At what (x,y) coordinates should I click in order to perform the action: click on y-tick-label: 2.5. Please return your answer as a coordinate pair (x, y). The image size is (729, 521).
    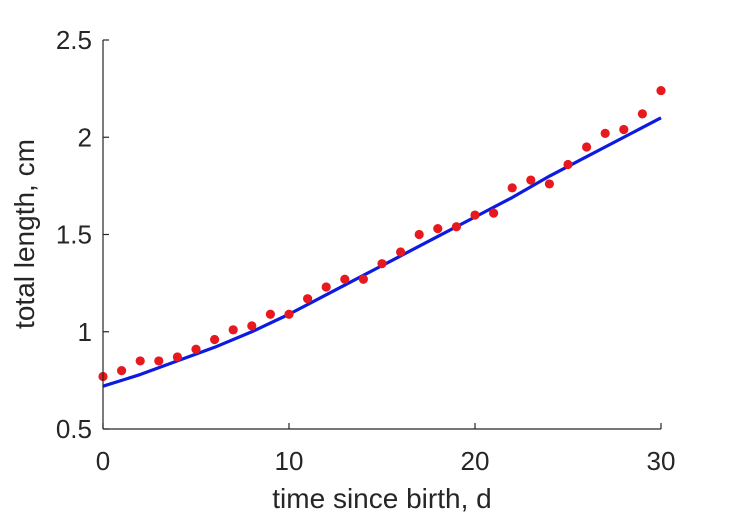
    Looking at the image, I should click on (74, 40).